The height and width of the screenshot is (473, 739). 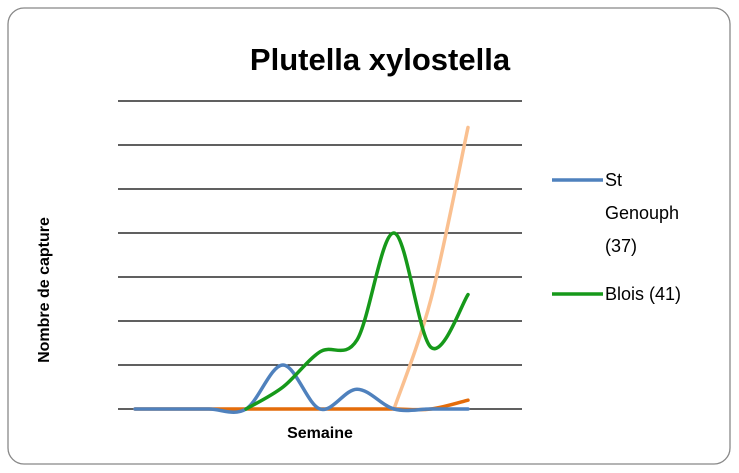 What do you see at coordinates (643, 294) in the screenshot?
I see `legend-label: Blois (41)` at bounding box center [643, 294].